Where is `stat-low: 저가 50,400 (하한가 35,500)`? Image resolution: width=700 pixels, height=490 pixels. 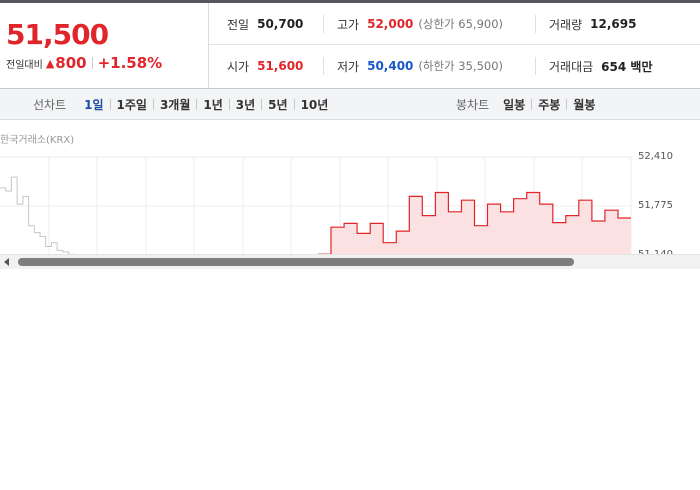 stat-low: 저가 50,400 (하한가 35,500) is located at coordinates (420, 66).